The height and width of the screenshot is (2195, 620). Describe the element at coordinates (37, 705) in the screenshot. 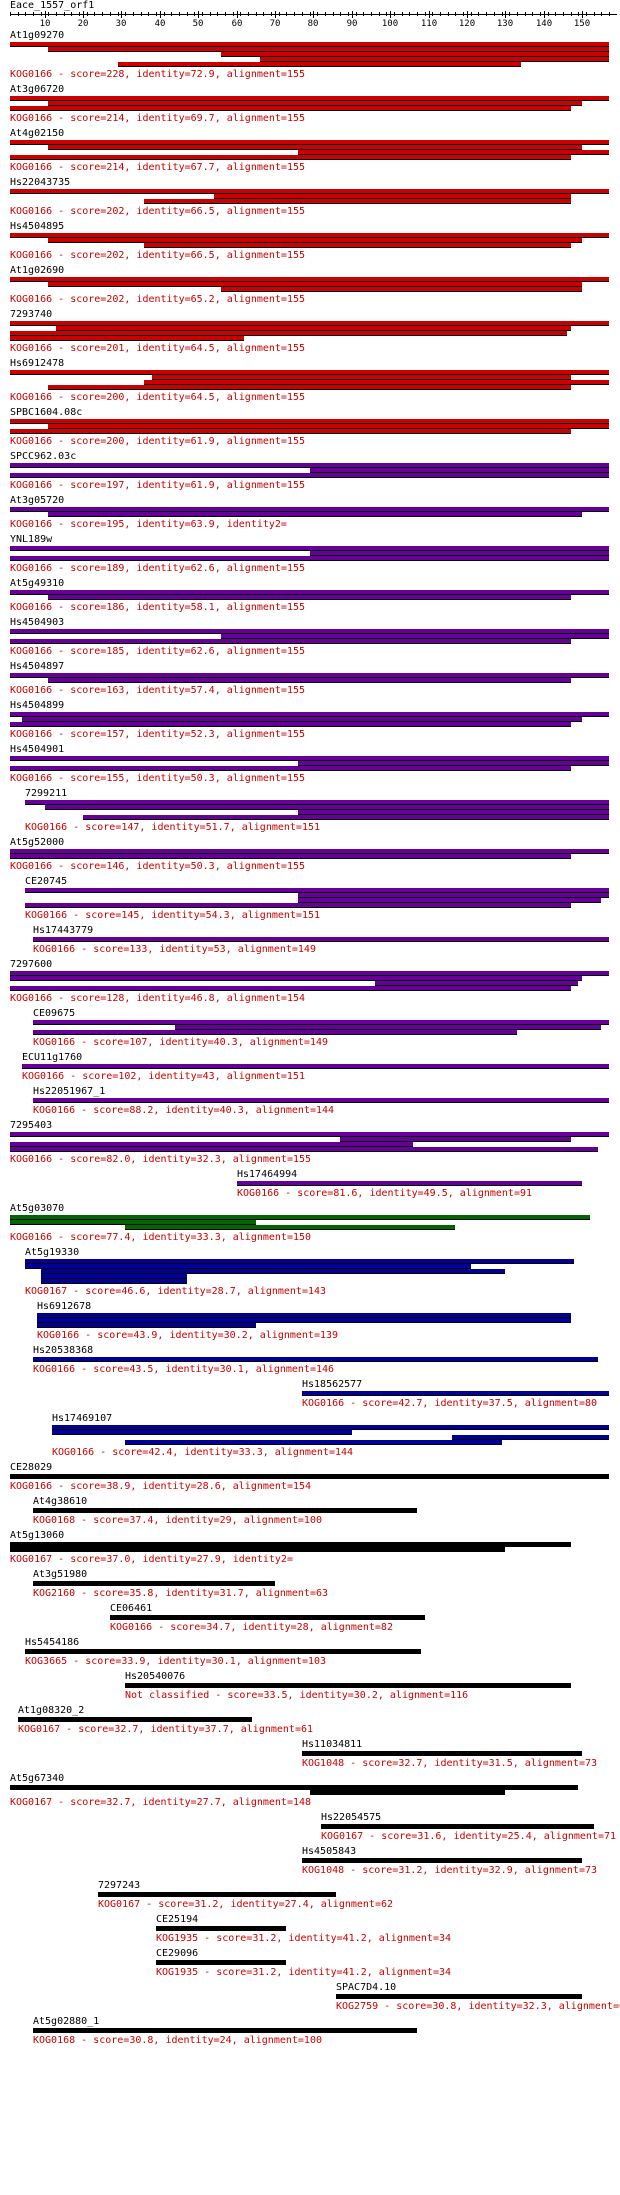

I see `hit-name: Hs4504899` at that location.